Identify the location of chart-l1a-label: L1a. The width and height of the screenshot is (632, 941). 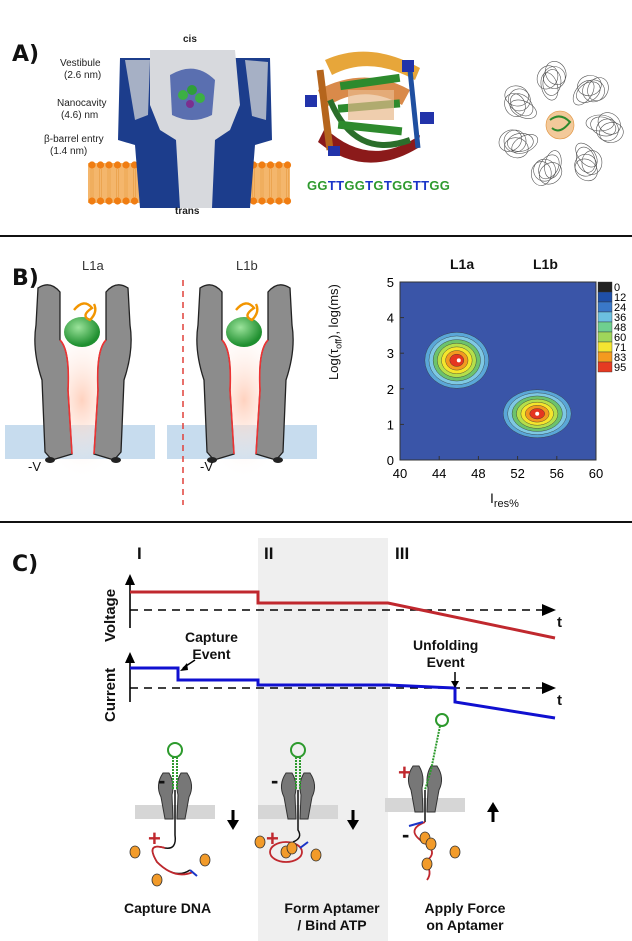
(462, 264).